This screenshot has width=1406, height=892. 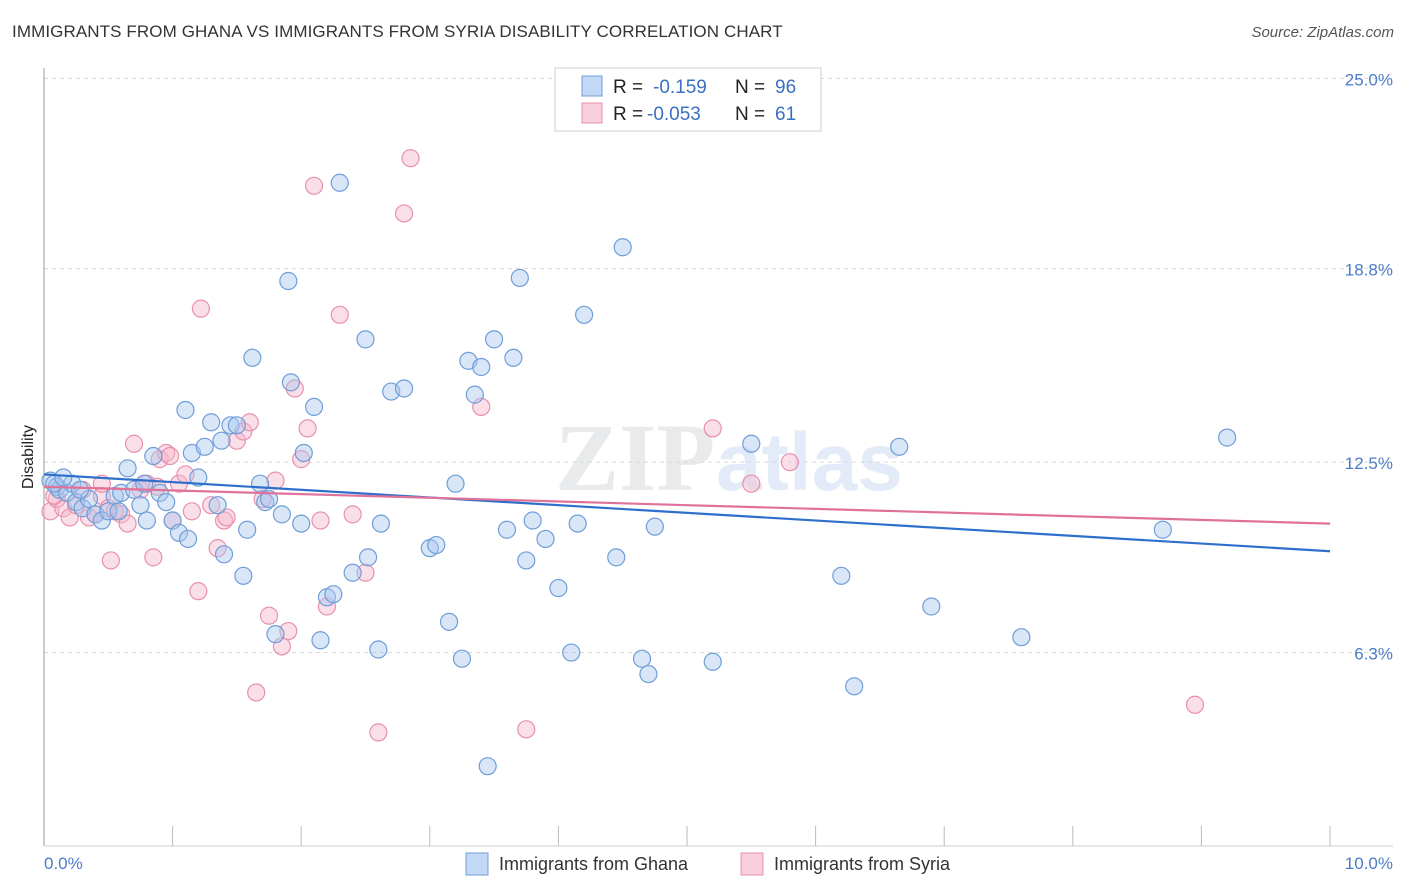 I want to click on legend-n-value-ghana: 96, so click(x=785, y=87).